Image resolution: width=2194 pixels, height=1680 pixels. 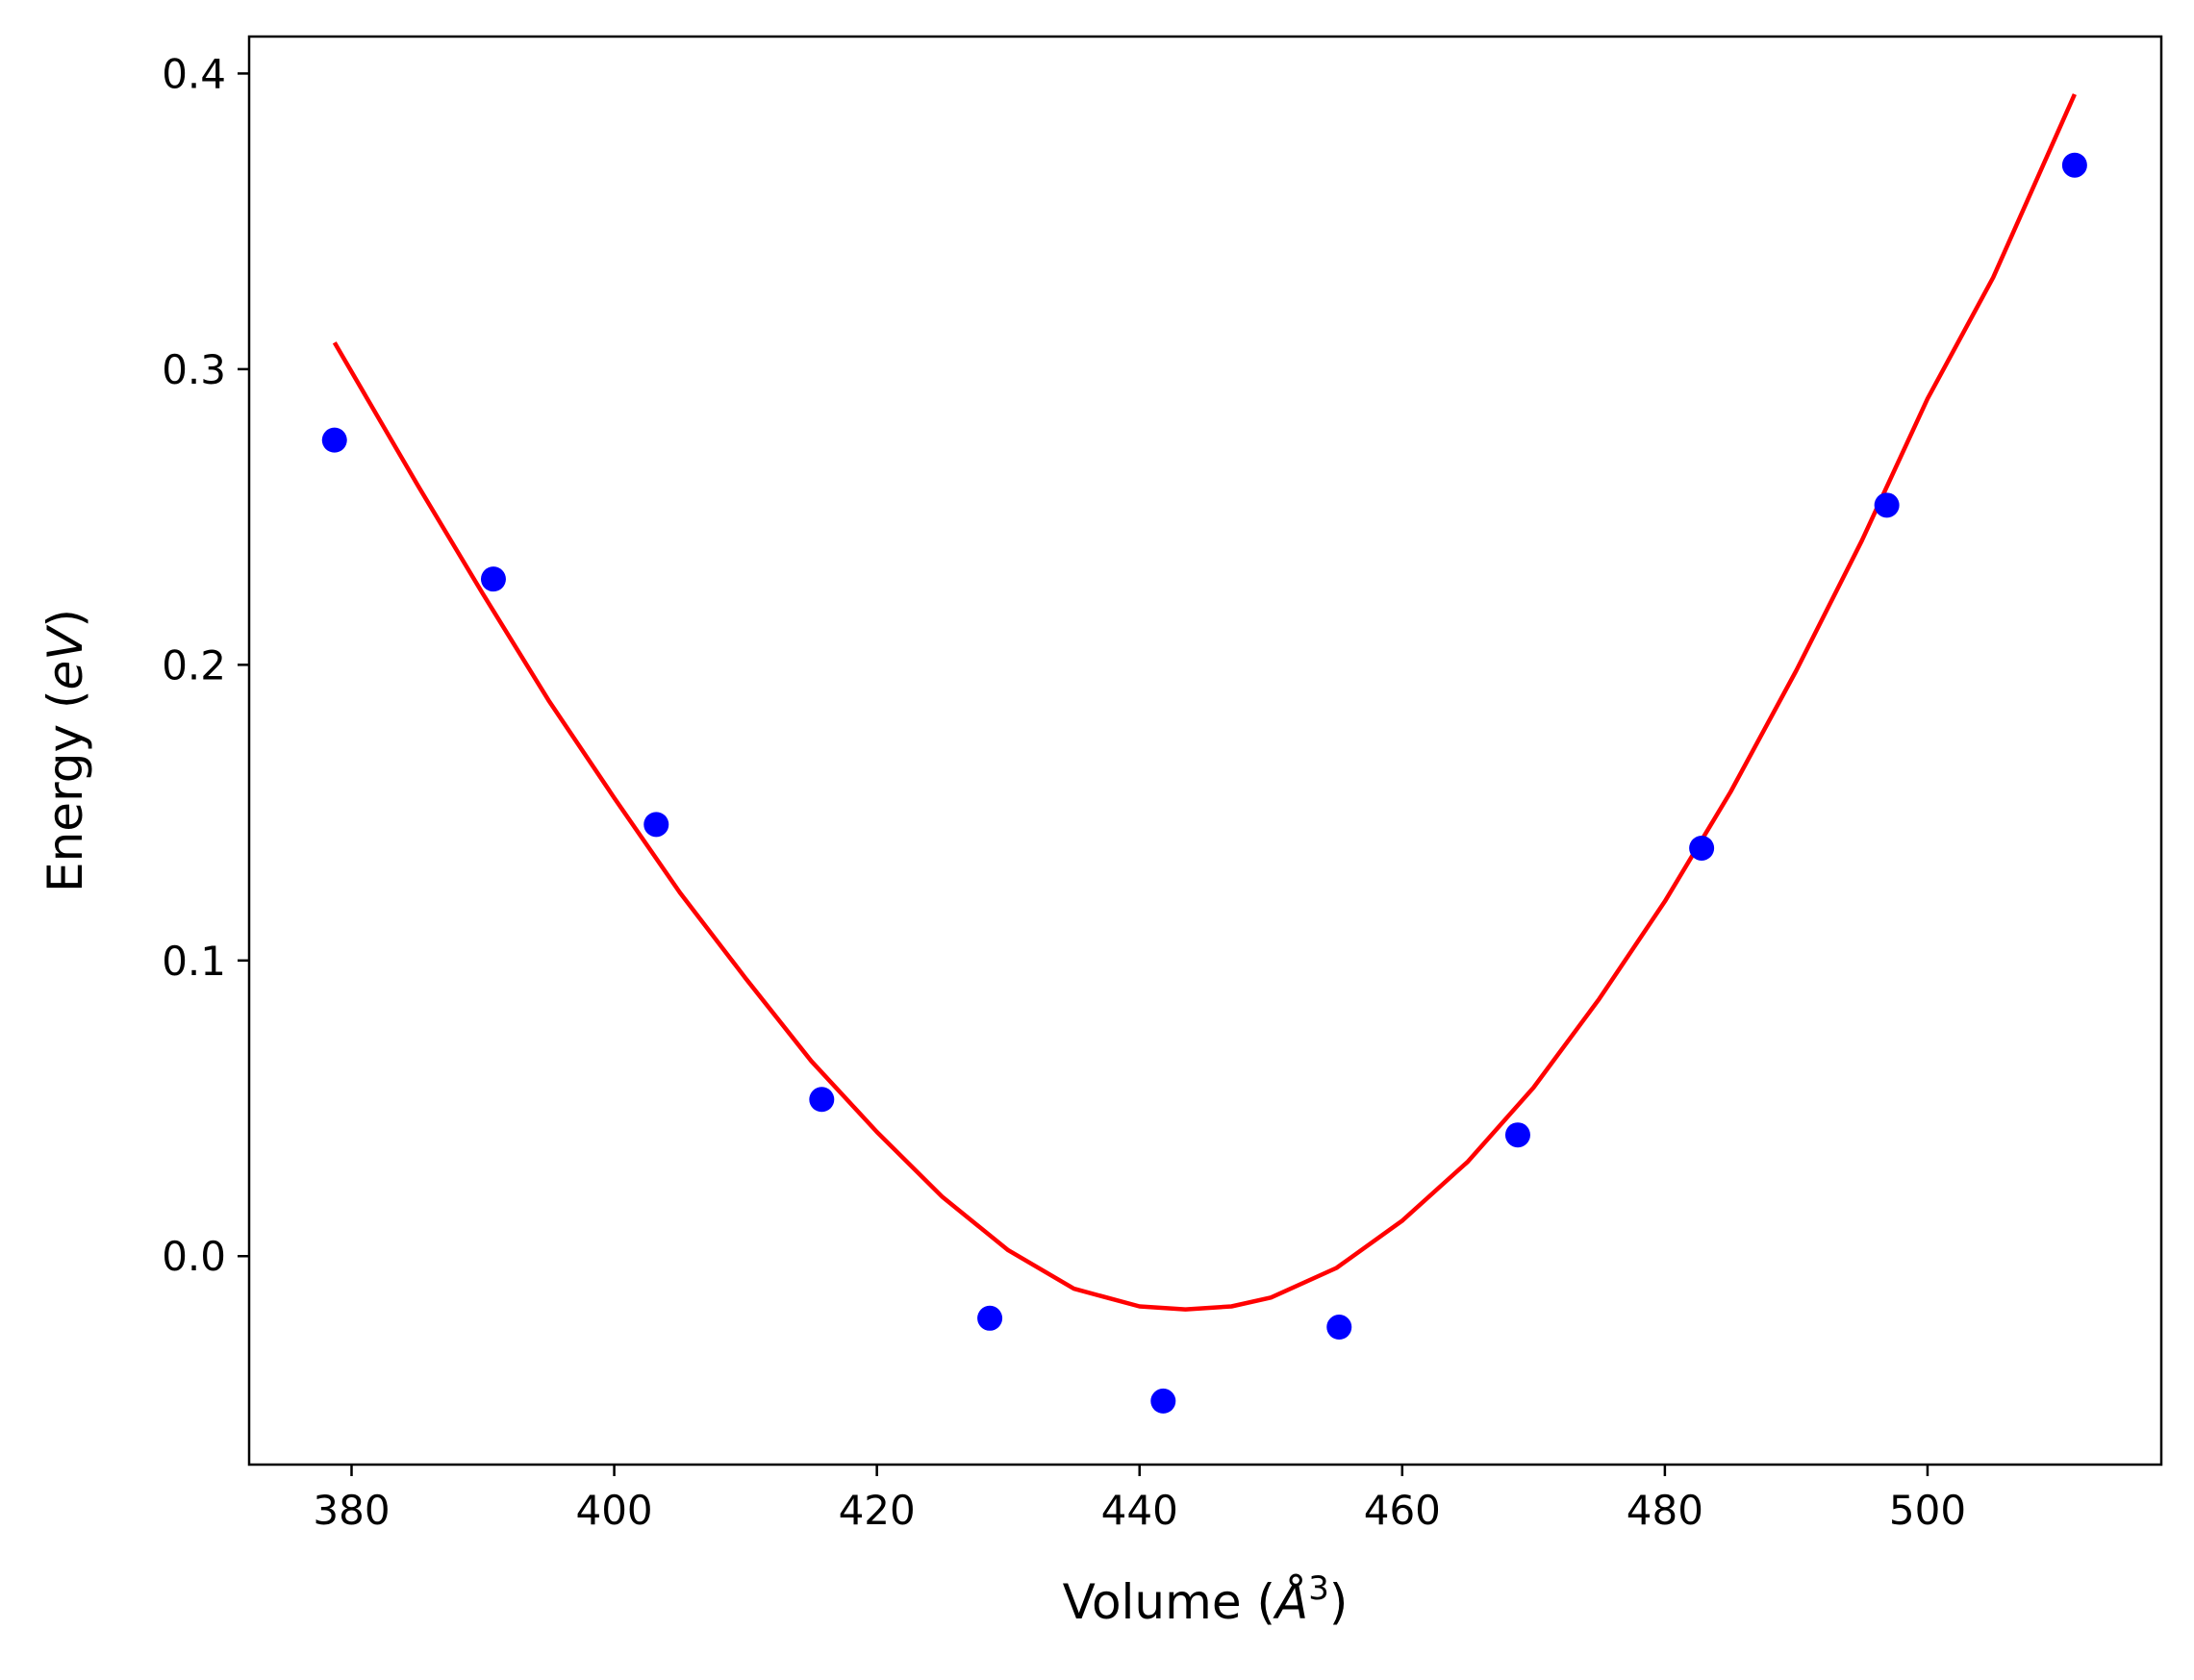 What do you see at coordinates (877, 1511) in the screenshot?
I see `x-tick-label: 420` at bounding box center [877, 1511].